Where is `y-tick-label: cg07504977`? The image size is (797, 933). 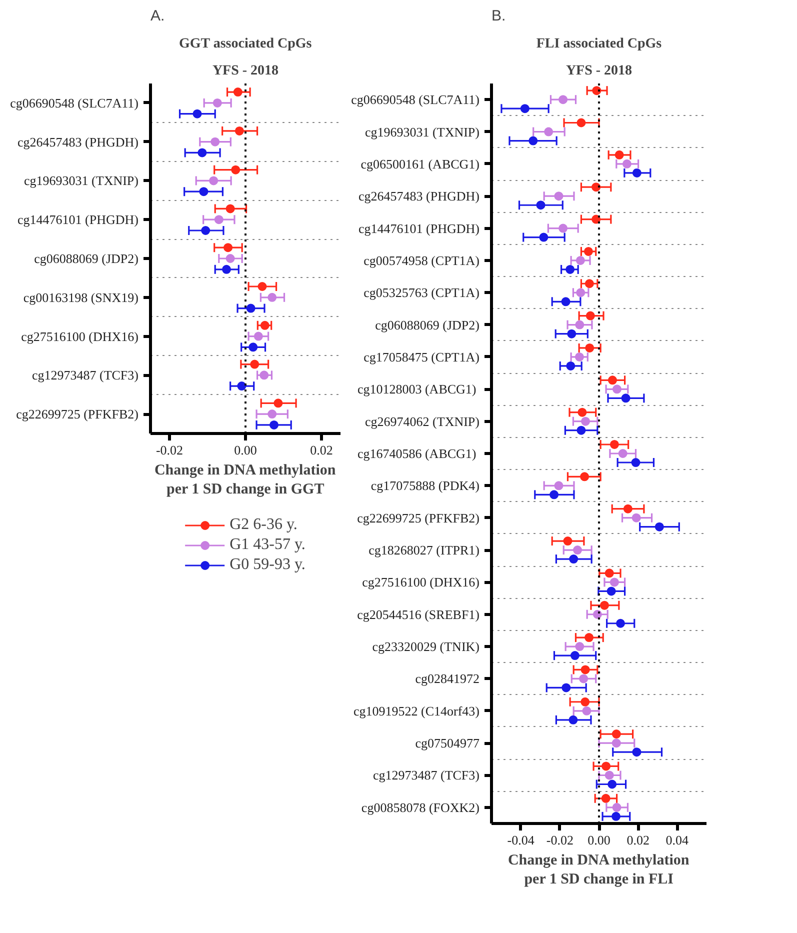
y-tick-label: cg07504977 is located at coordinates (447, 743).